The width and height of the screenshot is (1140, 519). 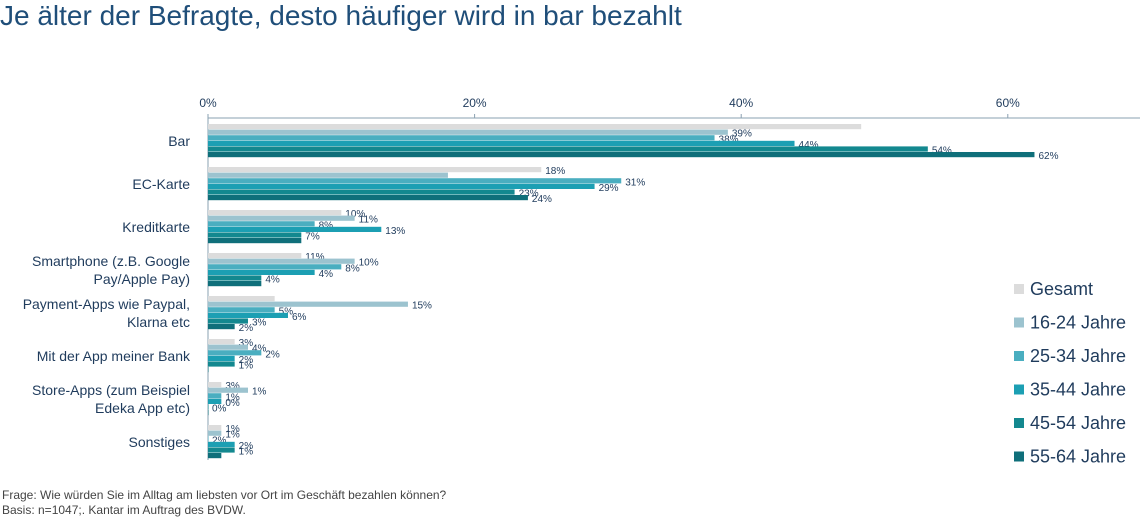 What do you see at coordinates (1078, 323) in the screenshot?
I see `legend-label: 16-24 Jahre` at bounding box center [1078, 323].